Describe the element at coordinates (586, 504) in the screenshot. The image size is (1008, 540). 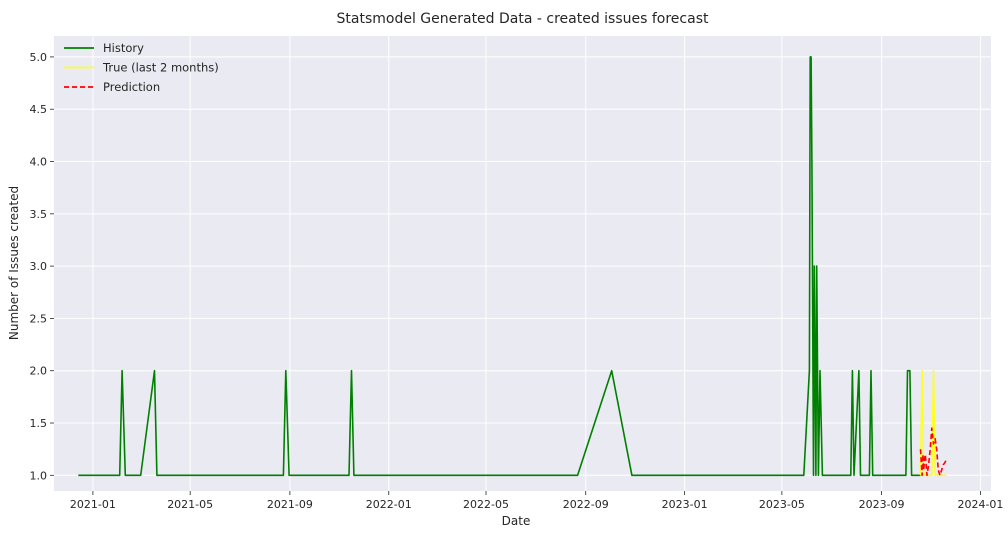
I see `x-tick-label: 2022-09` at that location.